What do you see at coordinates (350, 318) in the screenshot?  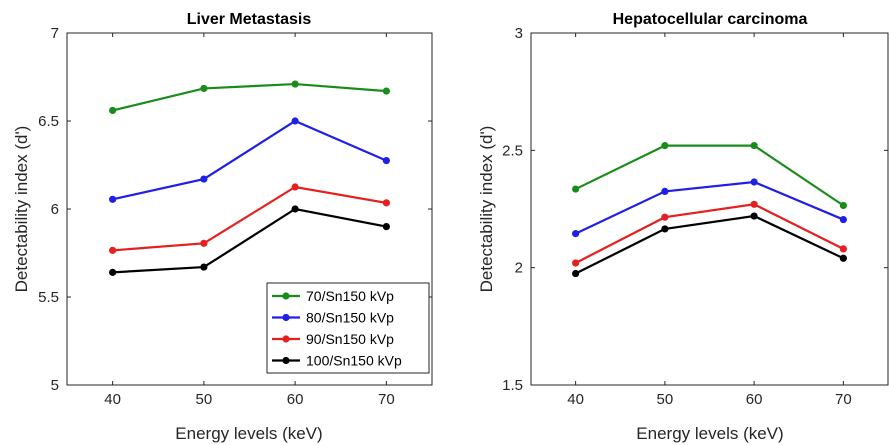 I see `legend-entry-label: 80/Sn150 kVp` at bounding box center [350, 318].